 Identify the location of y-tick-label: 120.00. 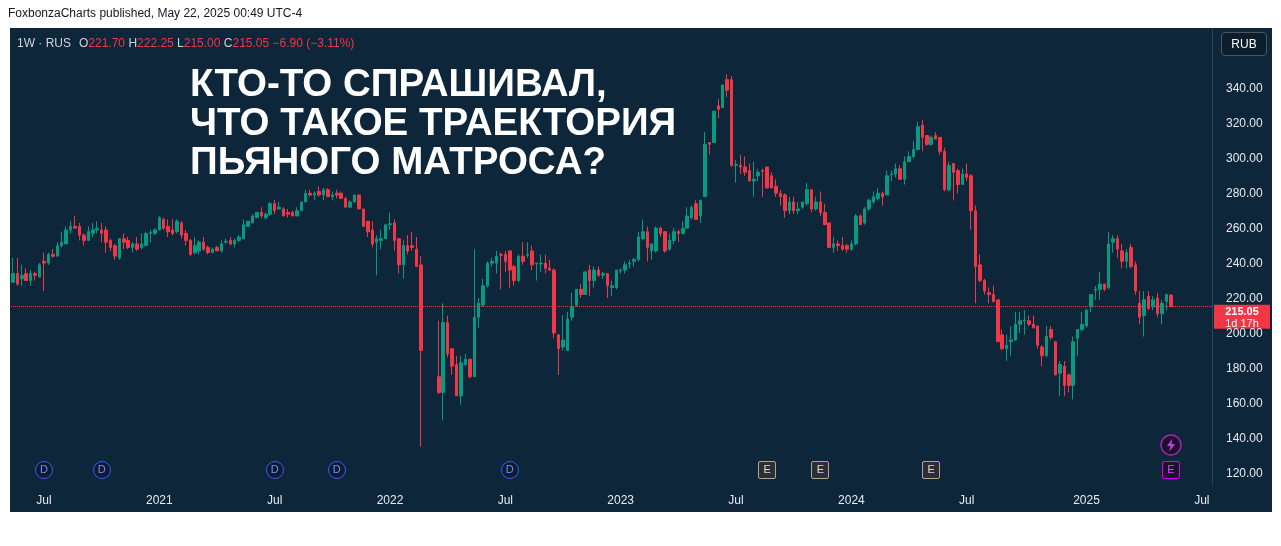
(1245, 472).